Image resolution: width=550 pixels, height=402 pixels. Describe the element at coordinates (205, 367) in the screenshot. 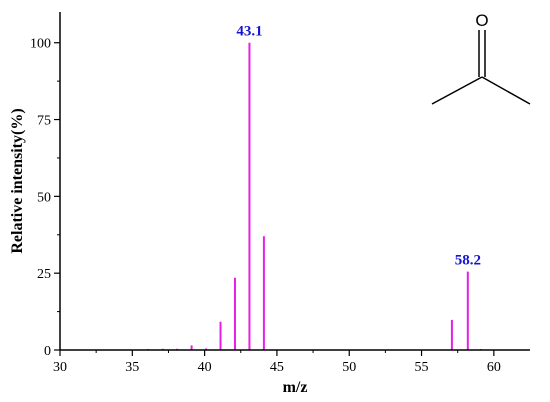

I see `x-tick-label: 40` at that location.